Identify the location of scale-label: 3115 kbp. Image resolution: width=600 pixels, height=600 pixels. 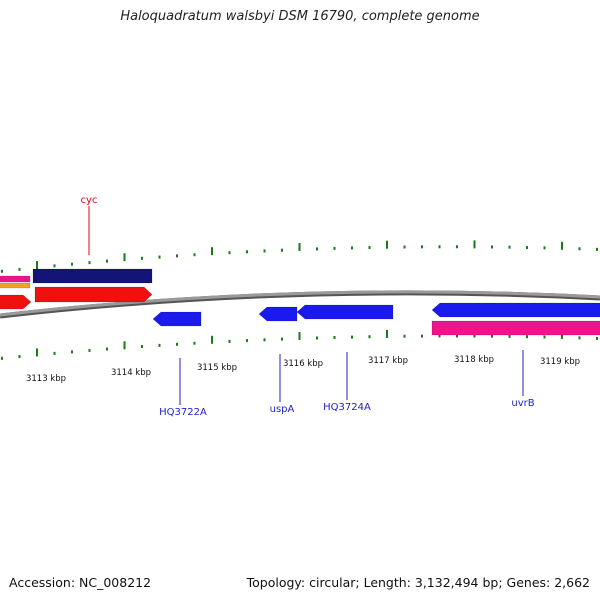
(217, 368).